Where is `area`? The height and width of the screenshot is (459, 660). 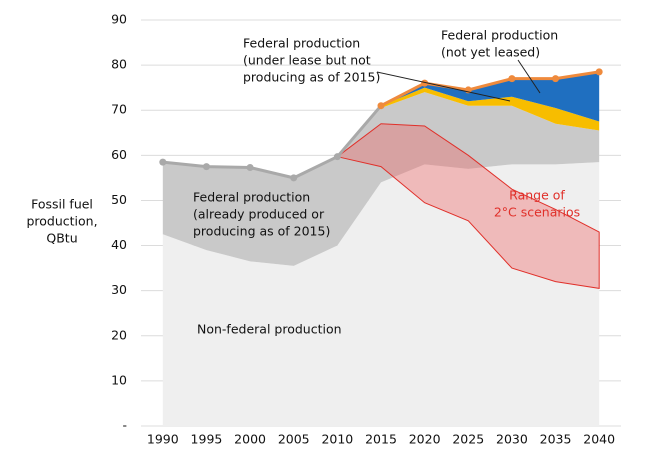 area is located at coordinates (490, 109).